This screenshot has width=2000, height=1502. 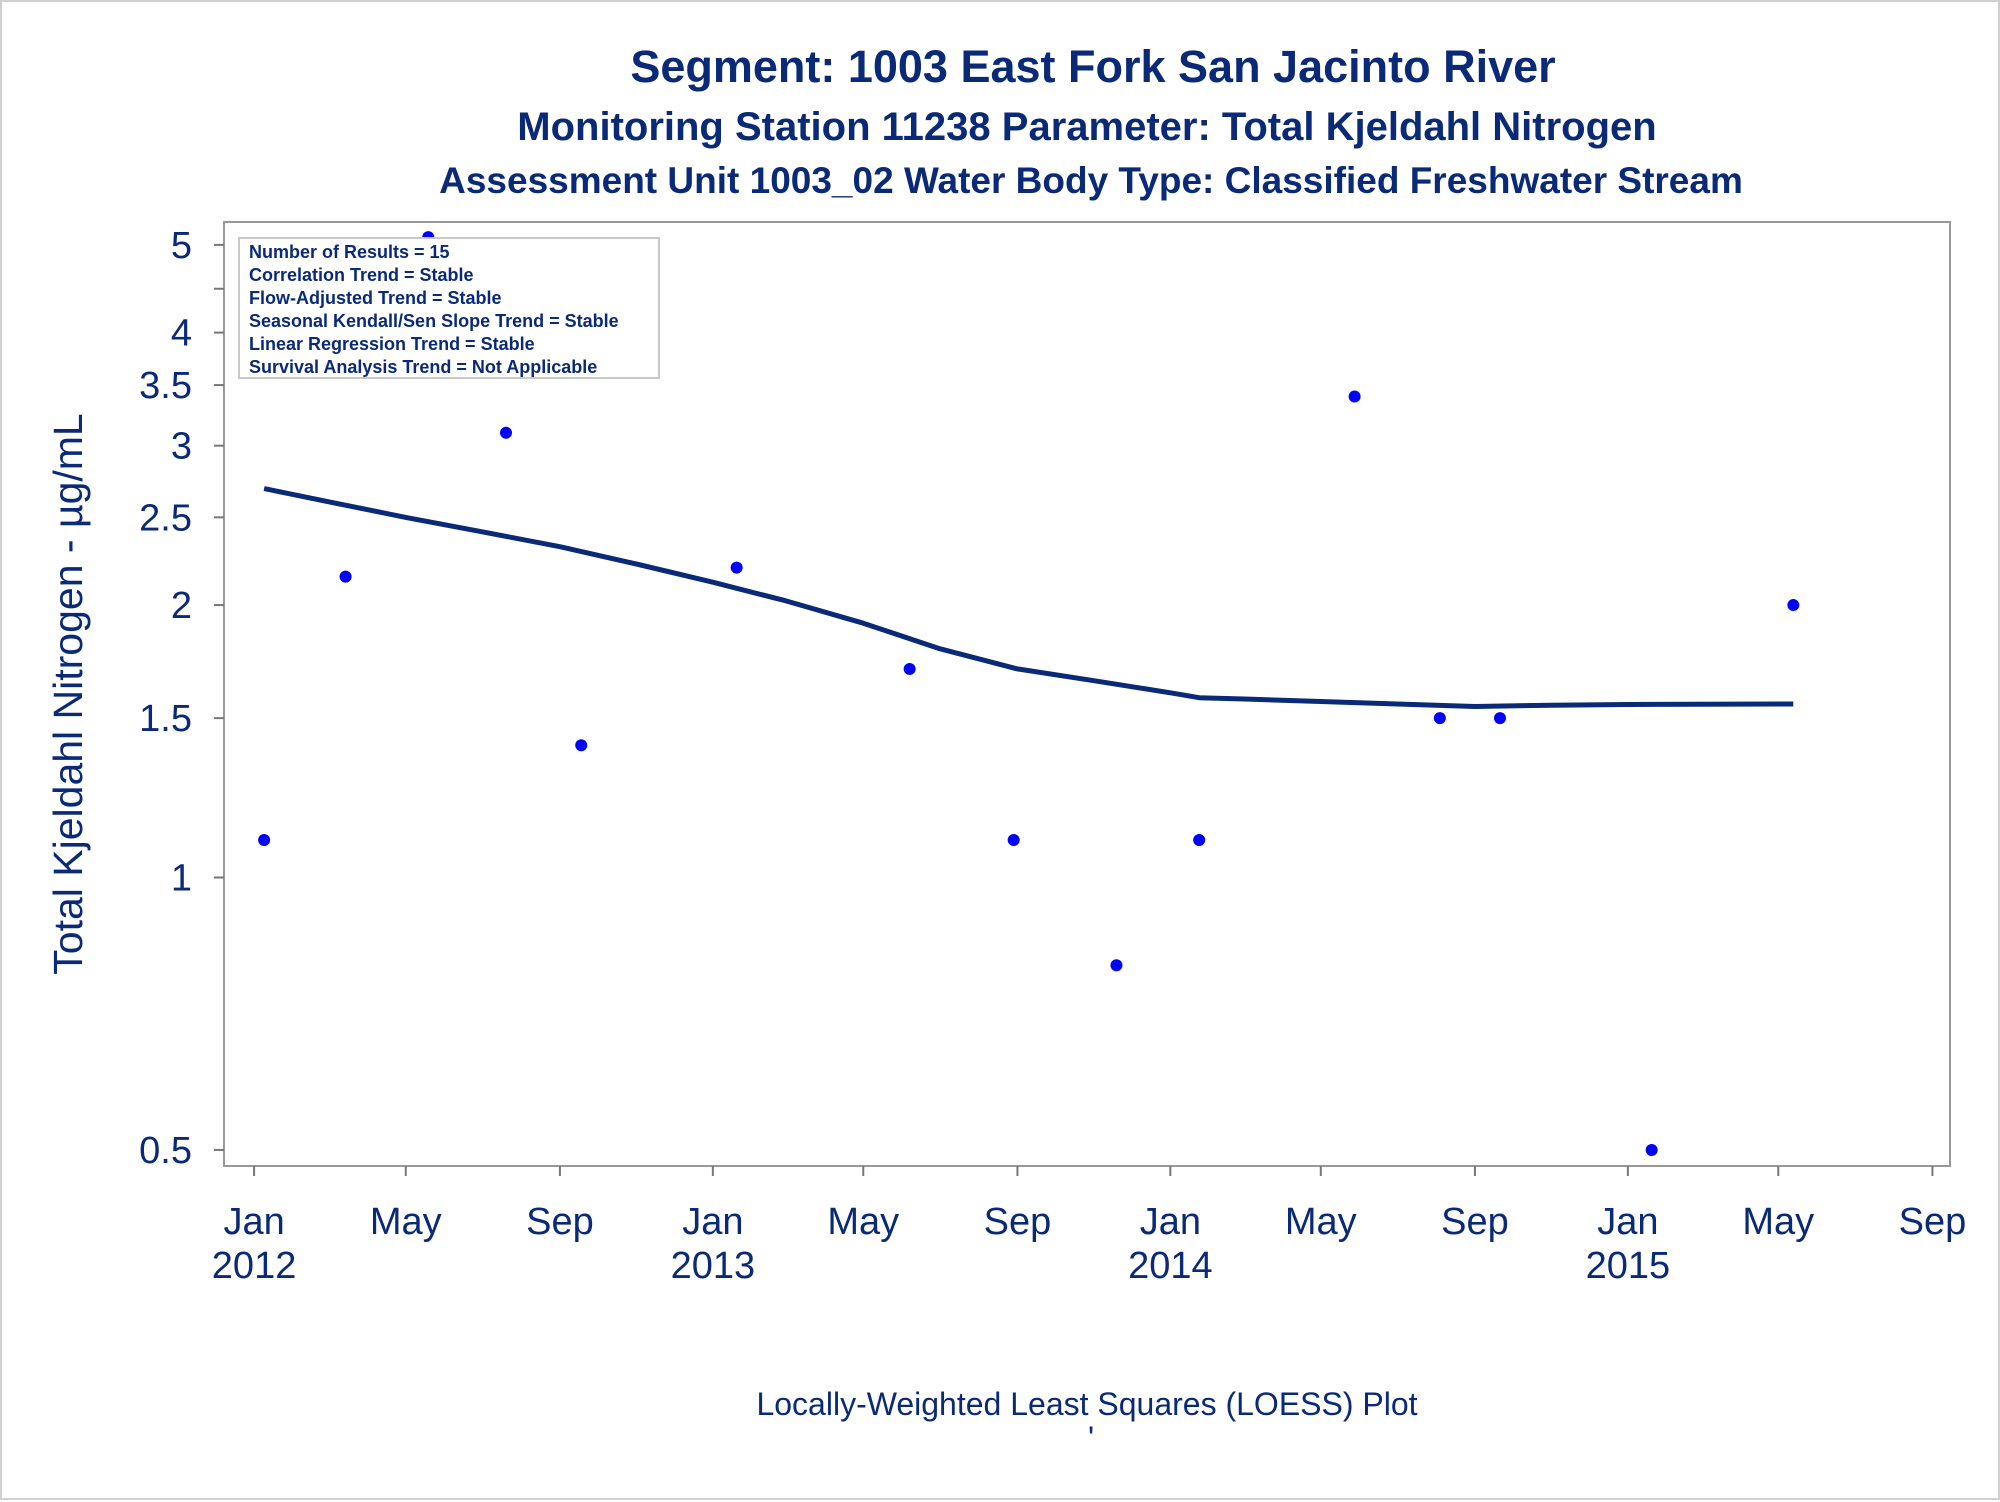 What do you see at coordinates (1628, 1266) in the screenshot?
I see `x-tick-year-label: 2015` at bounding box center [1628, 1266].